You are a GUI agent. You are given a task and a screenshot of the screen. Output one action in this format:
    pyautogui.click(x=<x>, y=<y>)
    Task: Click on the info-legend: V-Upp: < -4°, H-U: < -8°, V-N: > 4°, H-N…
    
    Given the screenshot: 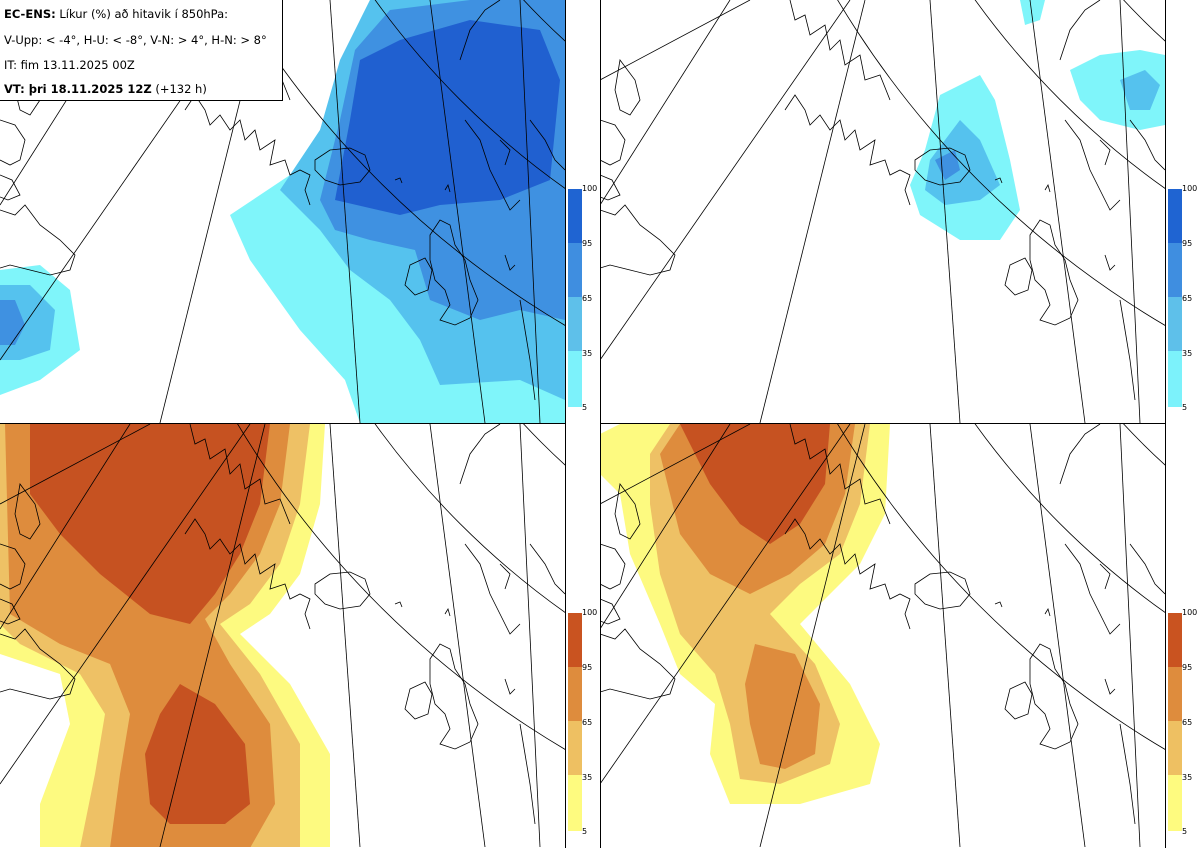 What is the action you would take?
    pyautogui.click(x=135, y=40)
    